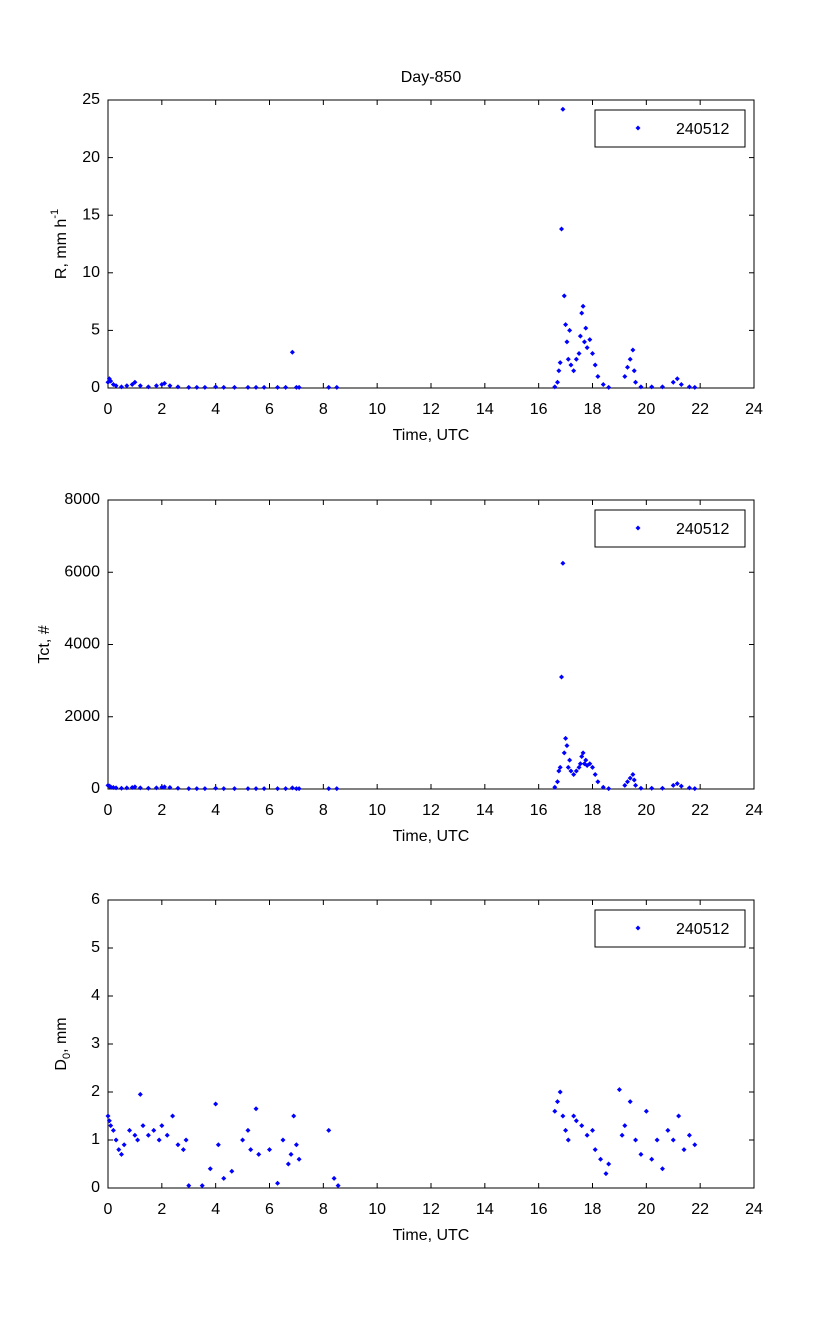  Describe the element at coordinates (485, 409) in the screenshot. I see `x-tick-label: 14` at that location.